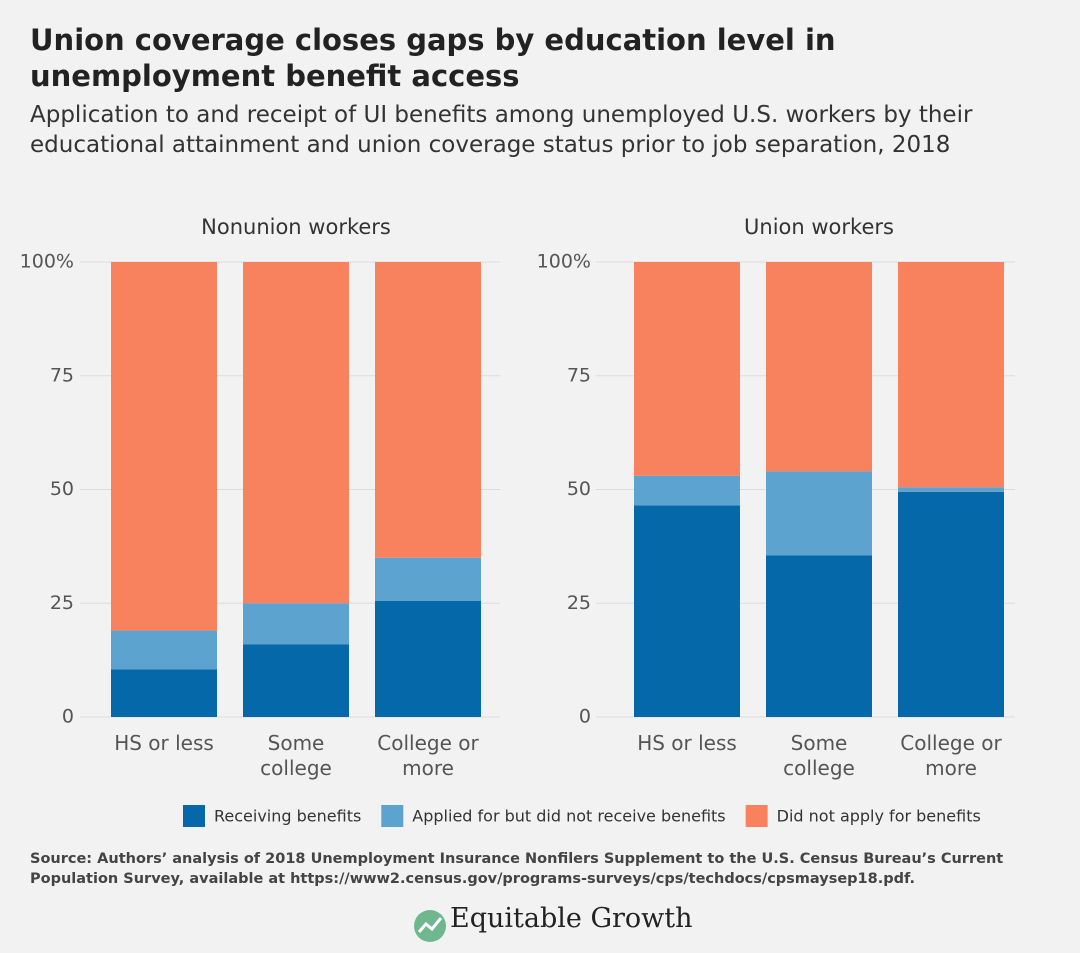 The height and width of the screenshot is (953, 1080). Describe the element at coordinates (571, 918) in the screenshot. I see `logo-text: Equitable Growth` at that location.